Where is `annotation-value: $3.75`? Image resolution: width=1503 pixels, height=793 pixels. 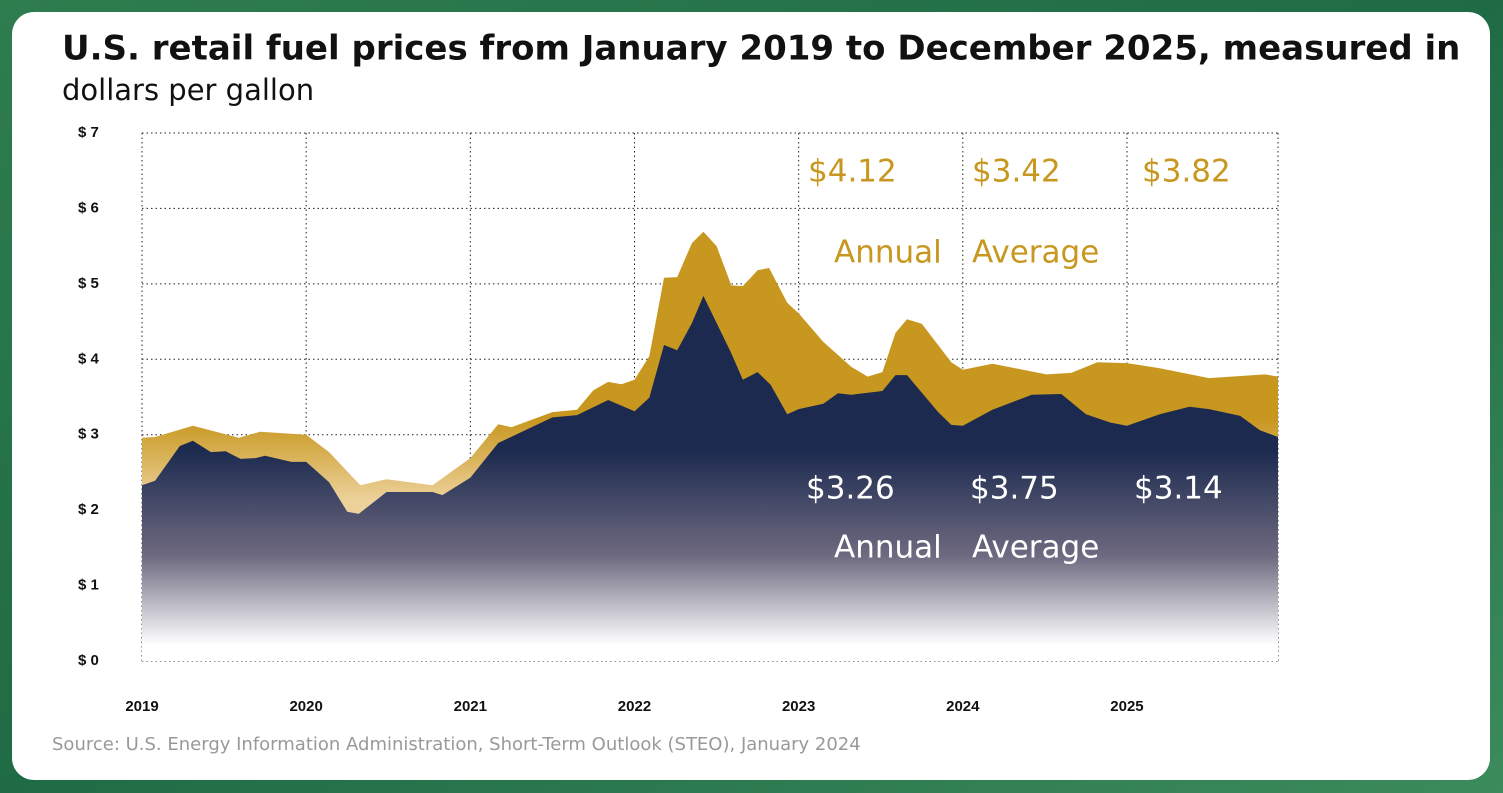 annotation-value: $3.75 is located at coordinates (1014, 489).